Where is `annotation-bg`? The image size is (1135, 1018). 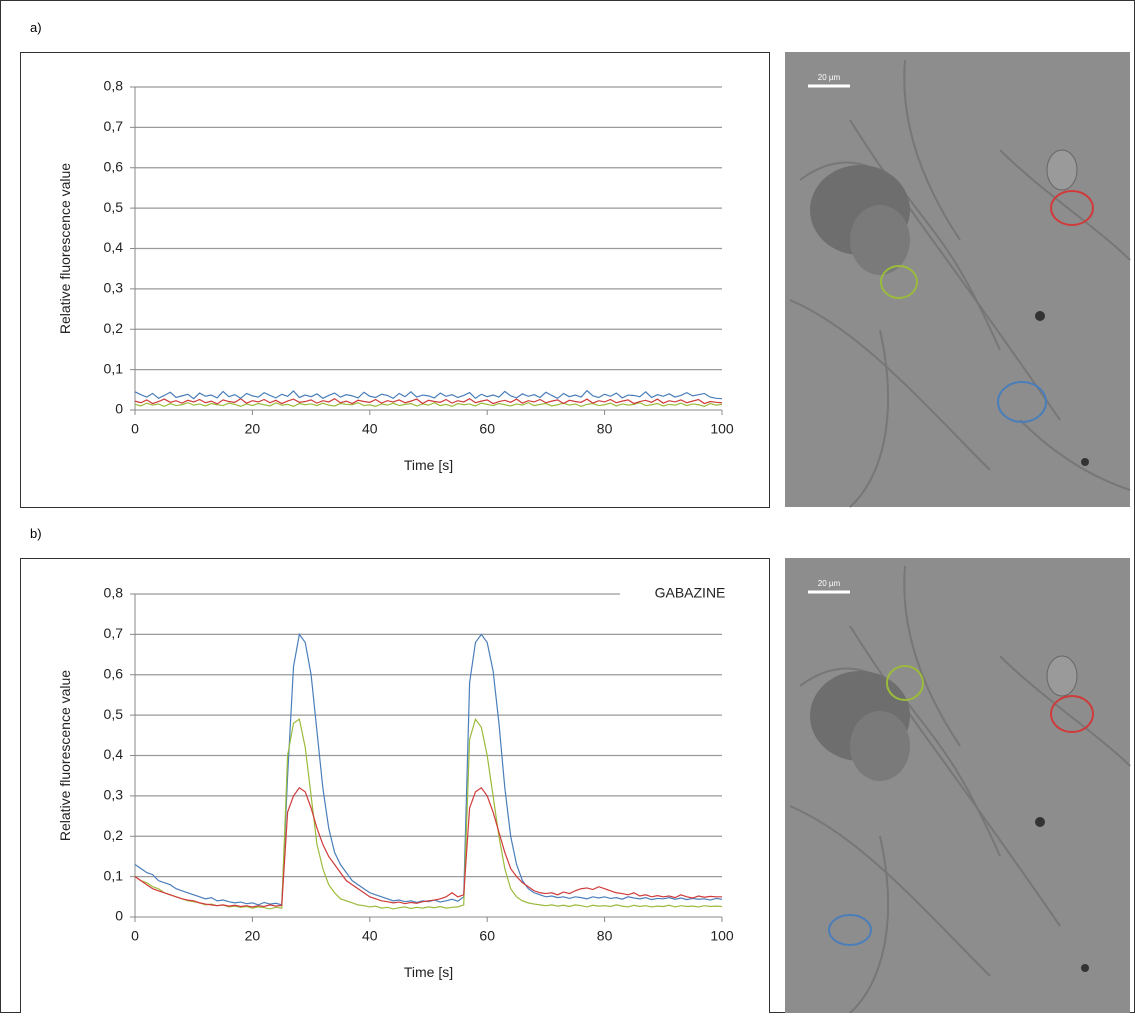
annotation-bg is located at coordinates (672, 594).